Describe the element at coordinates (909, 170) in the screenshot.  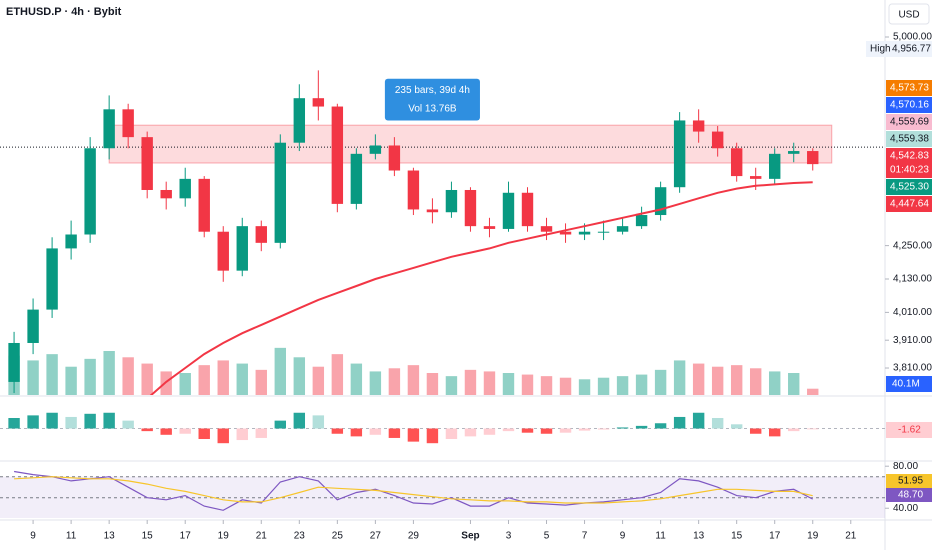
I see `countdown: 01:40:23` at that location.